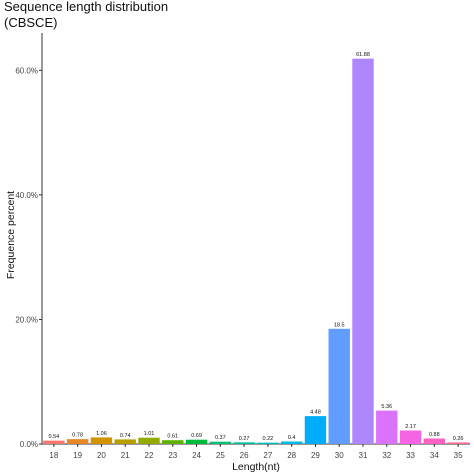  I want to click on bar-value-label: 2.17, so click(410, 427).